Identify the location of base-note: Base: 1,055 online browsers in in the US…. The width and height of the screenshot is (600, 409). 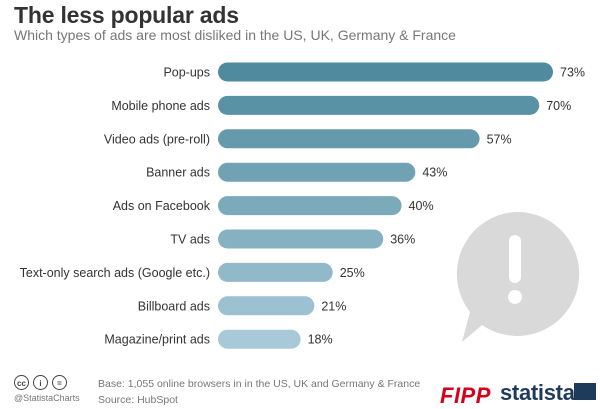
(259, 384).